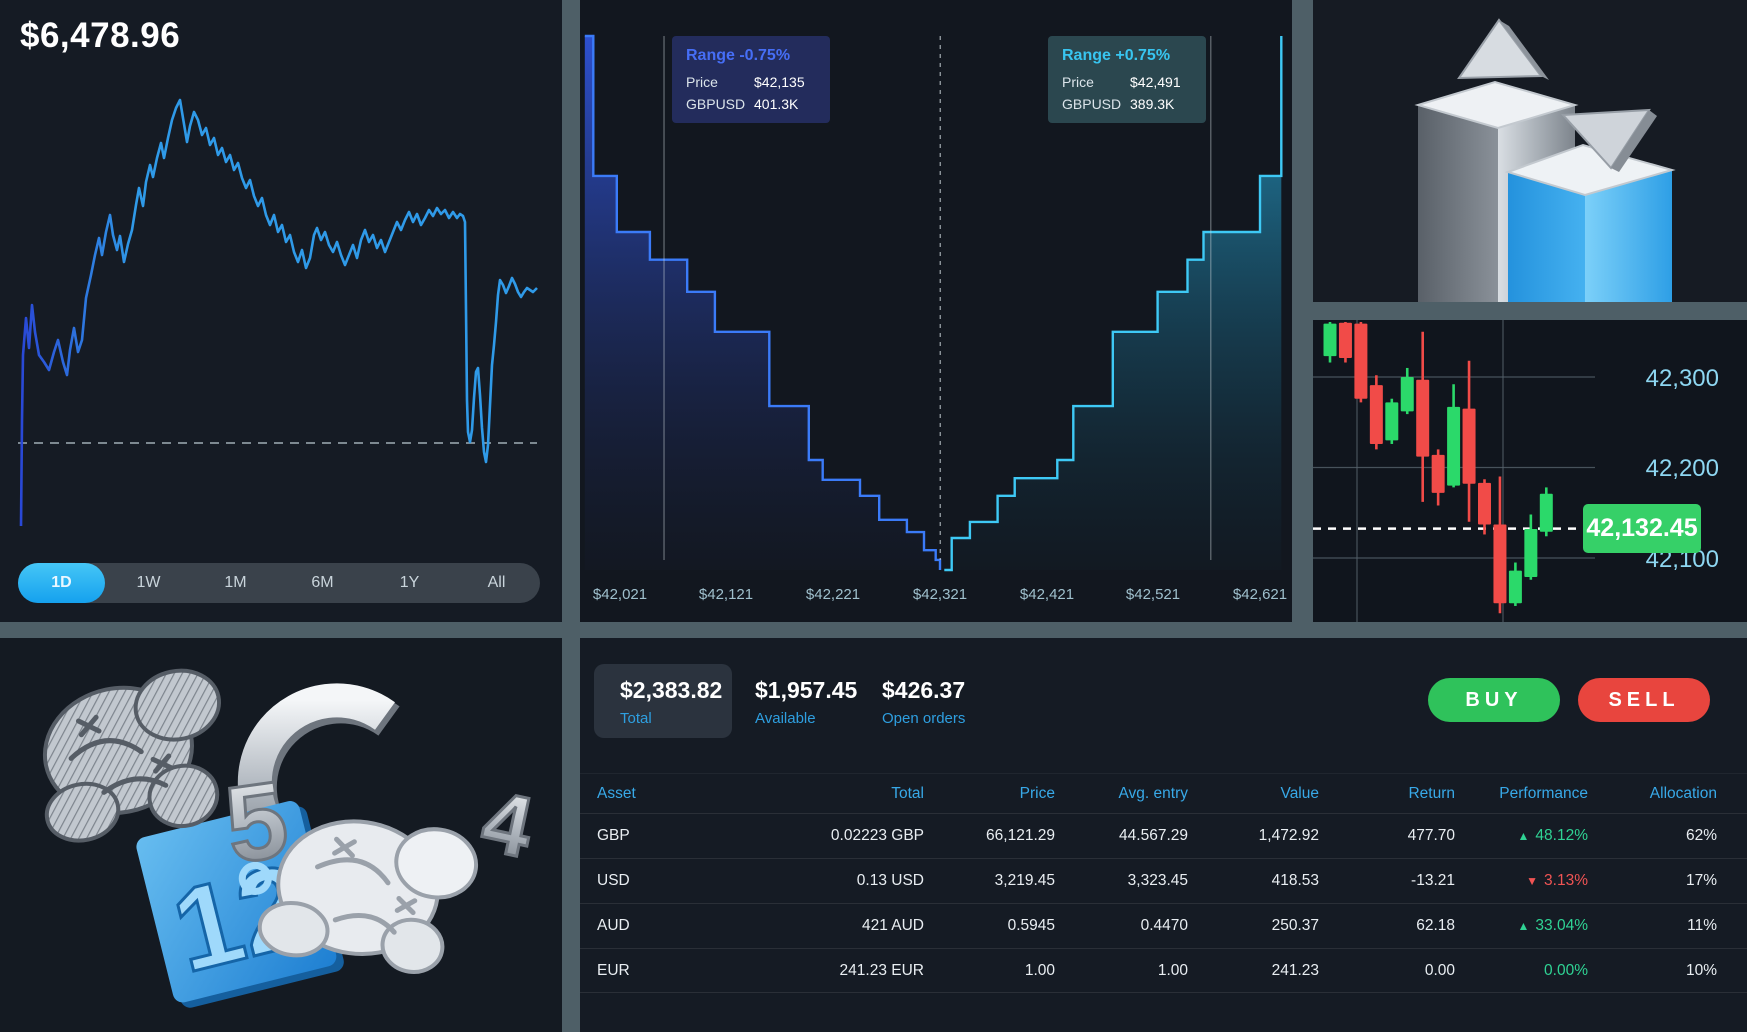 The width and height of the screenshot is (1747, 1032). What do you see at coordinates (1047, 594) in the screenshot?
I see `x-tick: $42,421` at bounding box center [1047, 594].